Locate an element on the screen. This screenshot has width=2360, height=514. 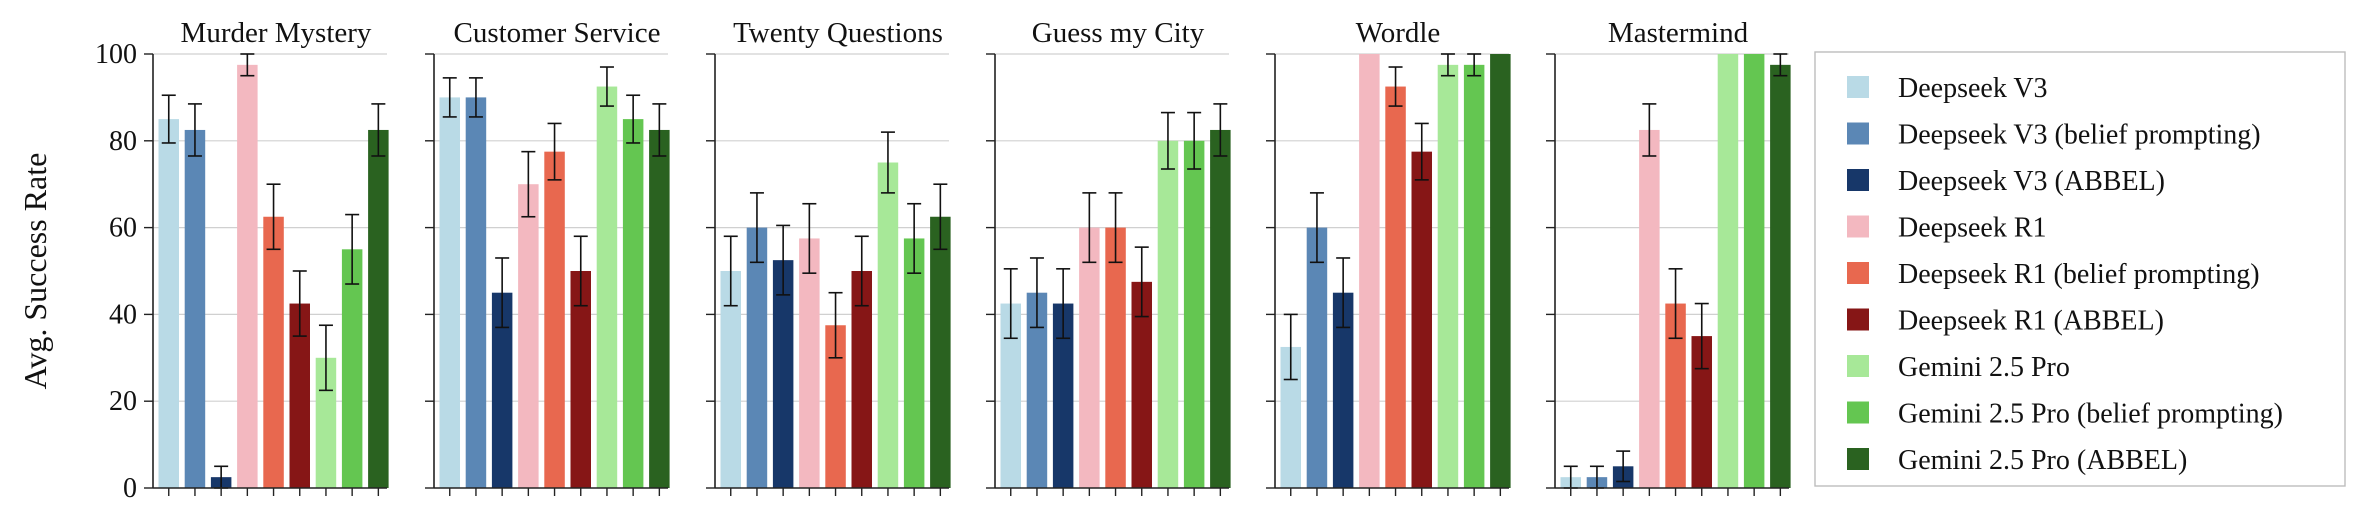
y-tick-label: 60 is located at coordinates (123, 228).